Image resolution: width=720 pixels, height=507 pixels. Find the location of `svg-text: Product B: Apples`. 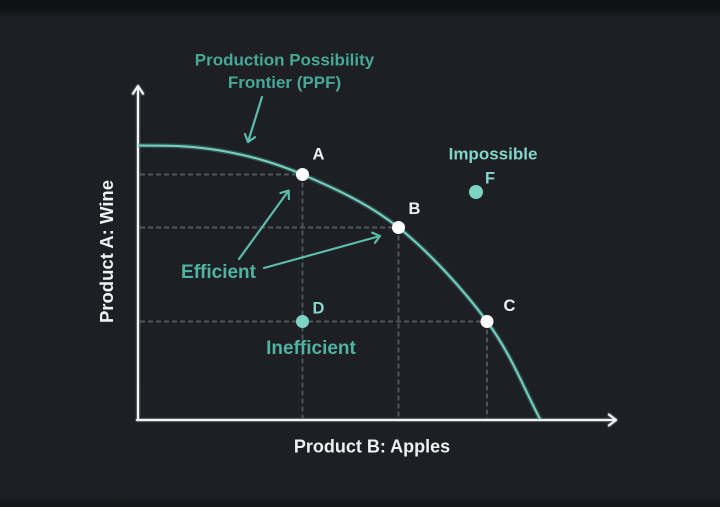

svg-text: Product B: Apples is located at coordinates (372, 447).